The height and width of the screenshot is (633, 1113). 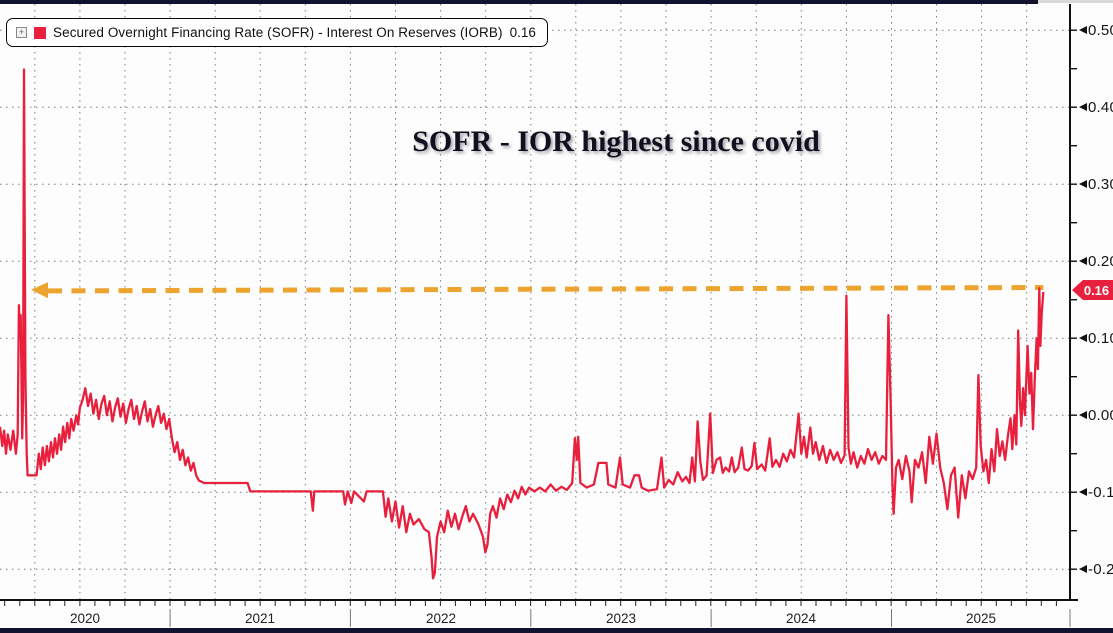 What do you see at coordinates (1100, 492) in the screenshot?
I see `y-tick-text: -0.10` at bounding box center [1100, 492].